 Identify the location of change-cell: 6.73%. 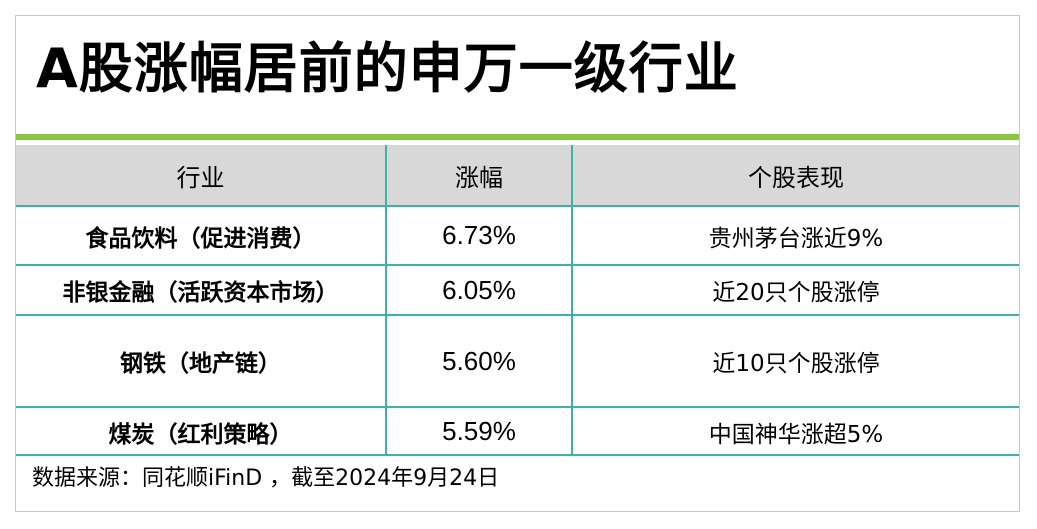
(479, 236).